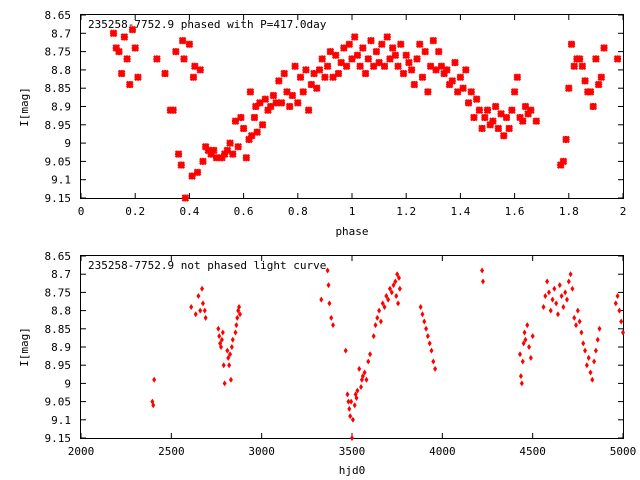 This screenshot has height=480, width=640. I want to click on x-tick-label: 2000, so click(81, 451).